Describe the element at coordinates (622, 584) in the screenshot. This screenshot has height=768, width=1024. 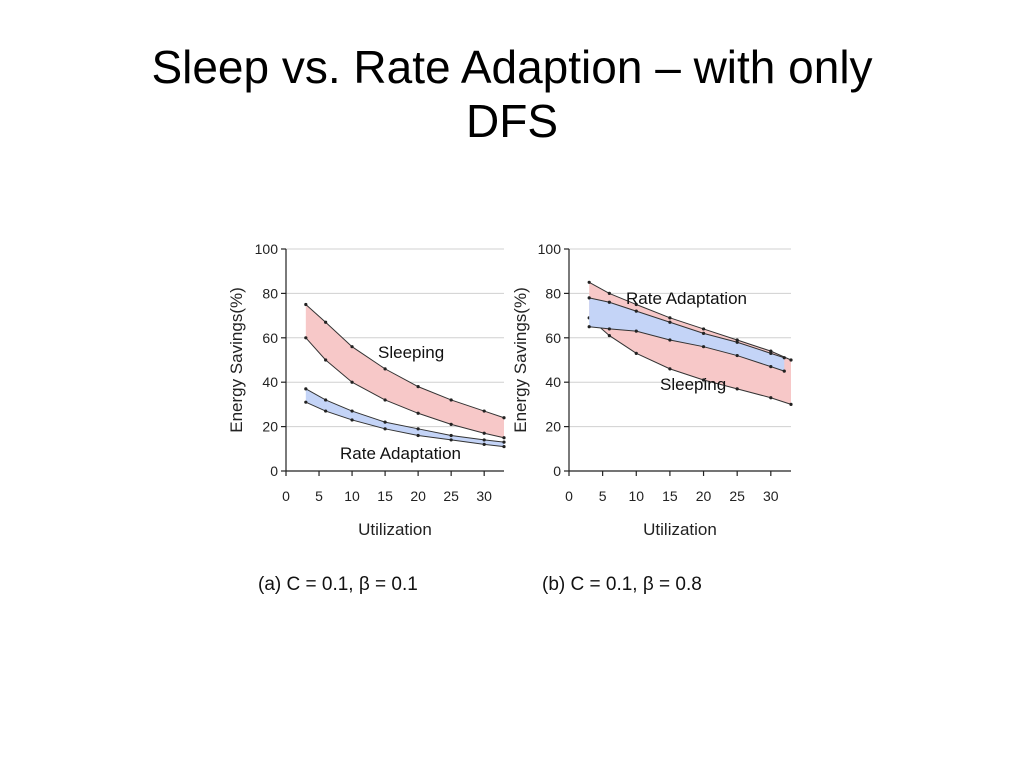
I see `panel-caption: (b) C = 0.1, β = 0.8` at that location.